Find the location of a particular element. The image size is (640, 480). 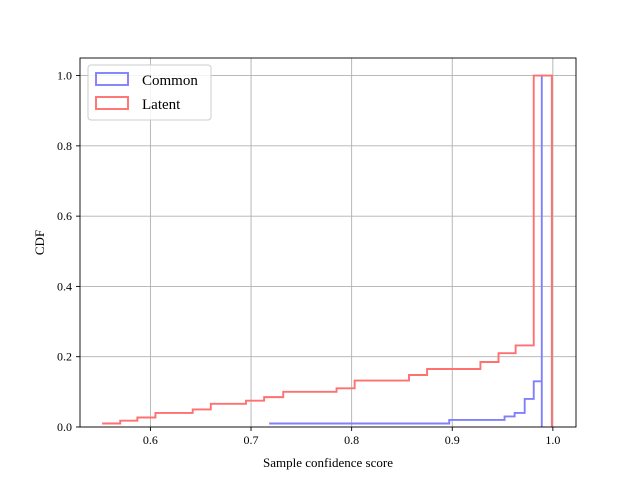

y-tick-label: 0.2 is located at coordinates (64, 357).